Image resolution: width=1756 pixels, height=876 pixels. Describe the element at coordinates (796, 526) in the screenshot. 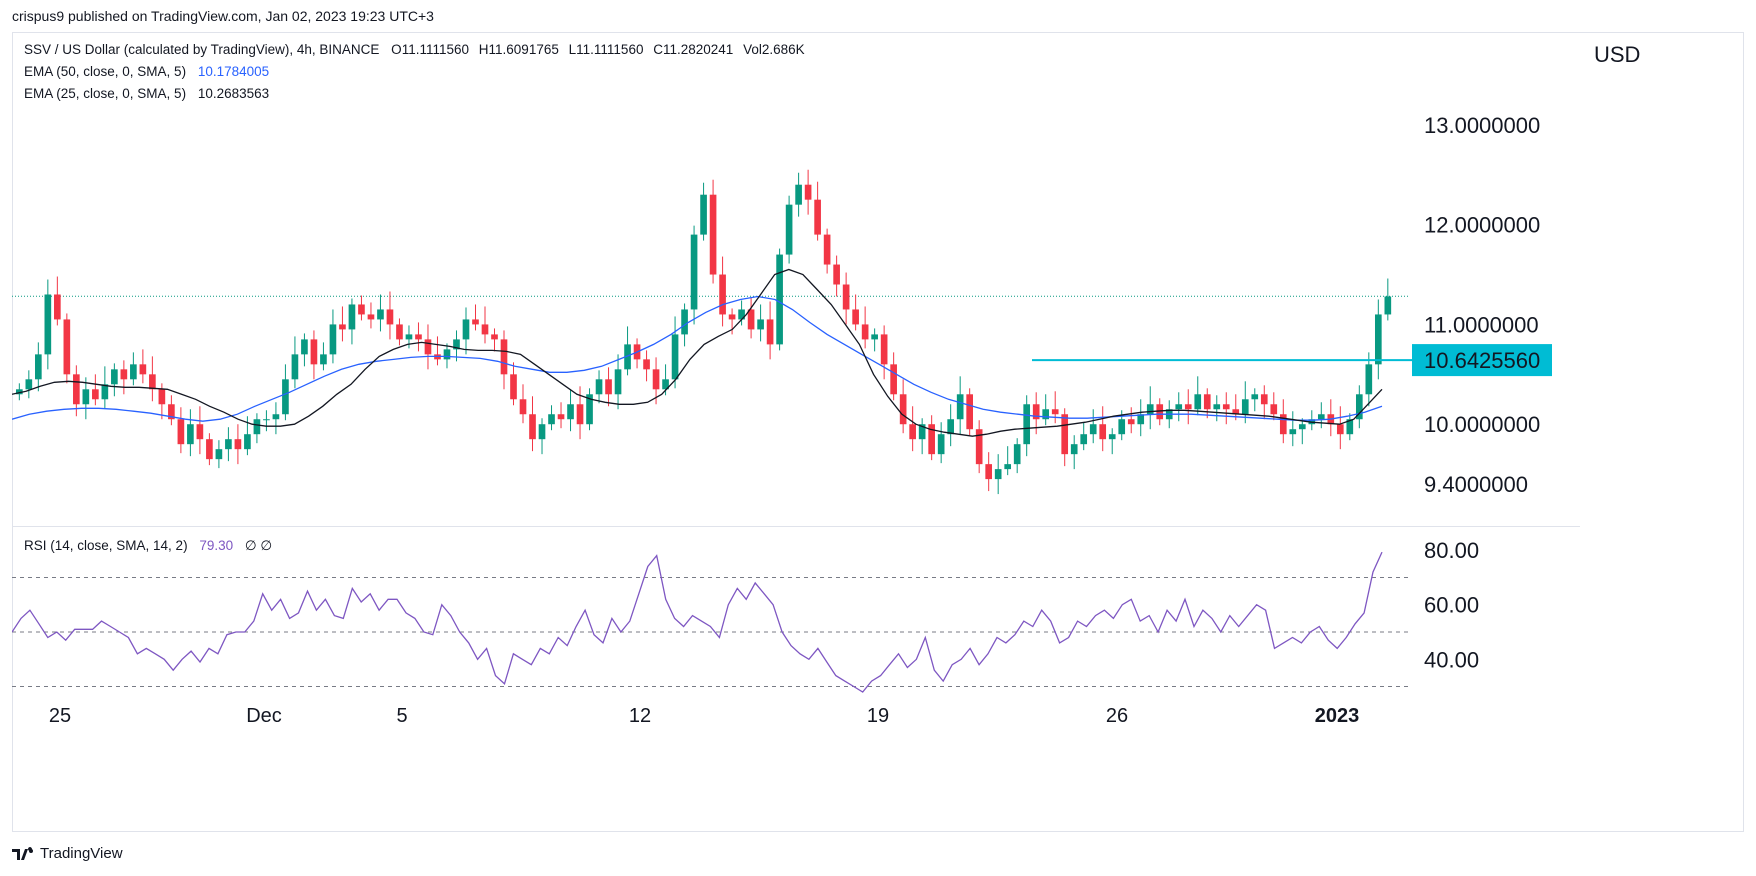

I see `pane-separator` at that location.